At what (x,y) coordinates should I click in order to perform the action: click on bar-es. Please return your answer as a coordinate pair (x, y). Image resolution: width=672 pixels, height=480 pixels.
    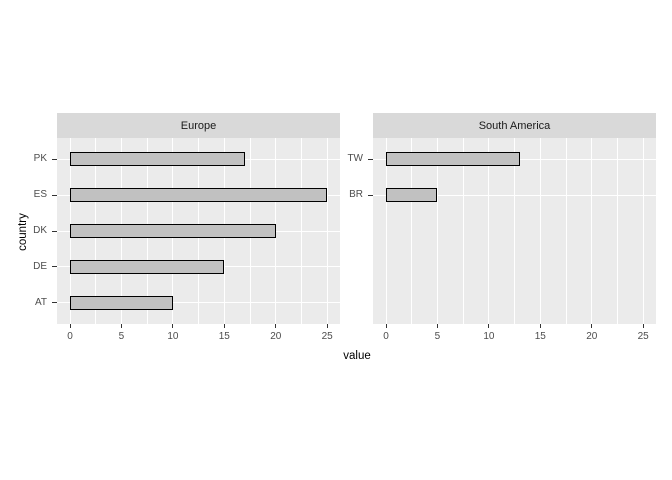
    Looking at the image, I should click on (199, 195).